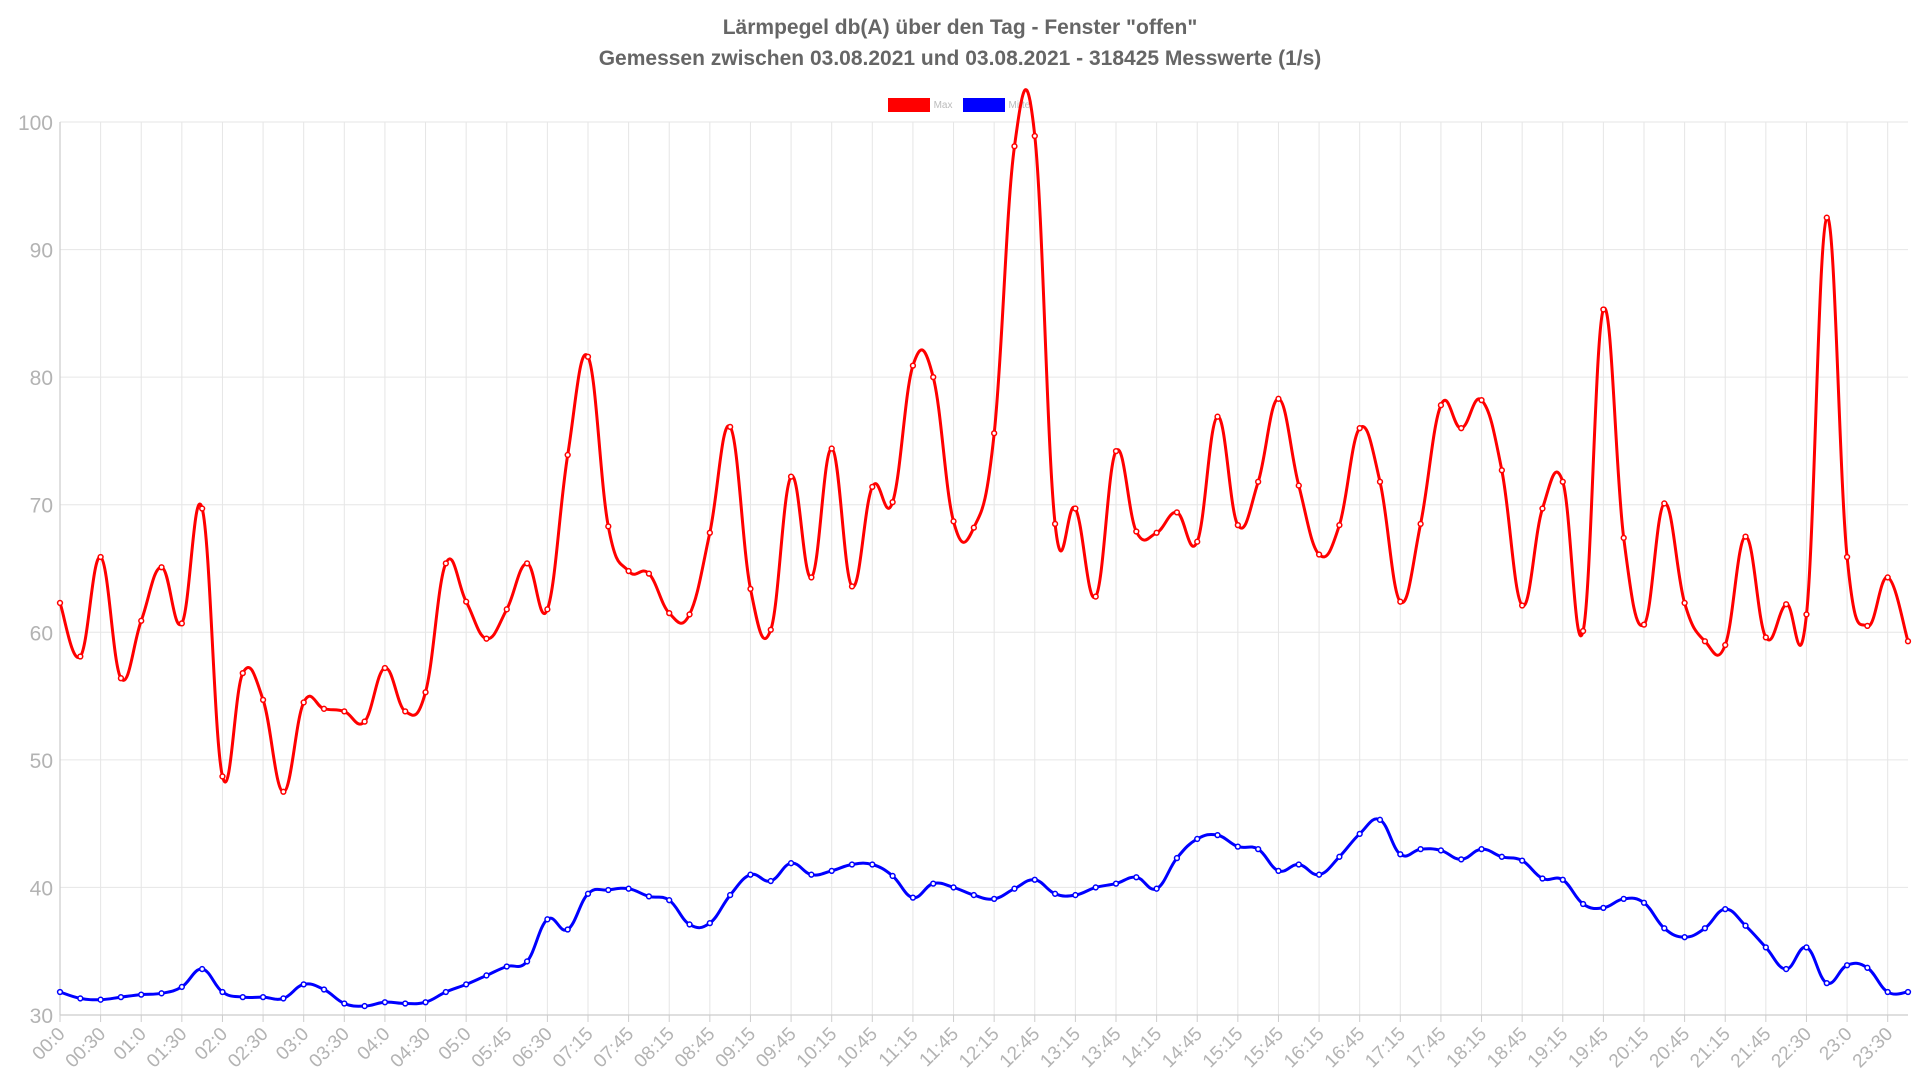 Image resolution: width=1920 pixels, height=1080 pixels. I want to click on x-tick-label: 16:15, so click(1304, 1048).